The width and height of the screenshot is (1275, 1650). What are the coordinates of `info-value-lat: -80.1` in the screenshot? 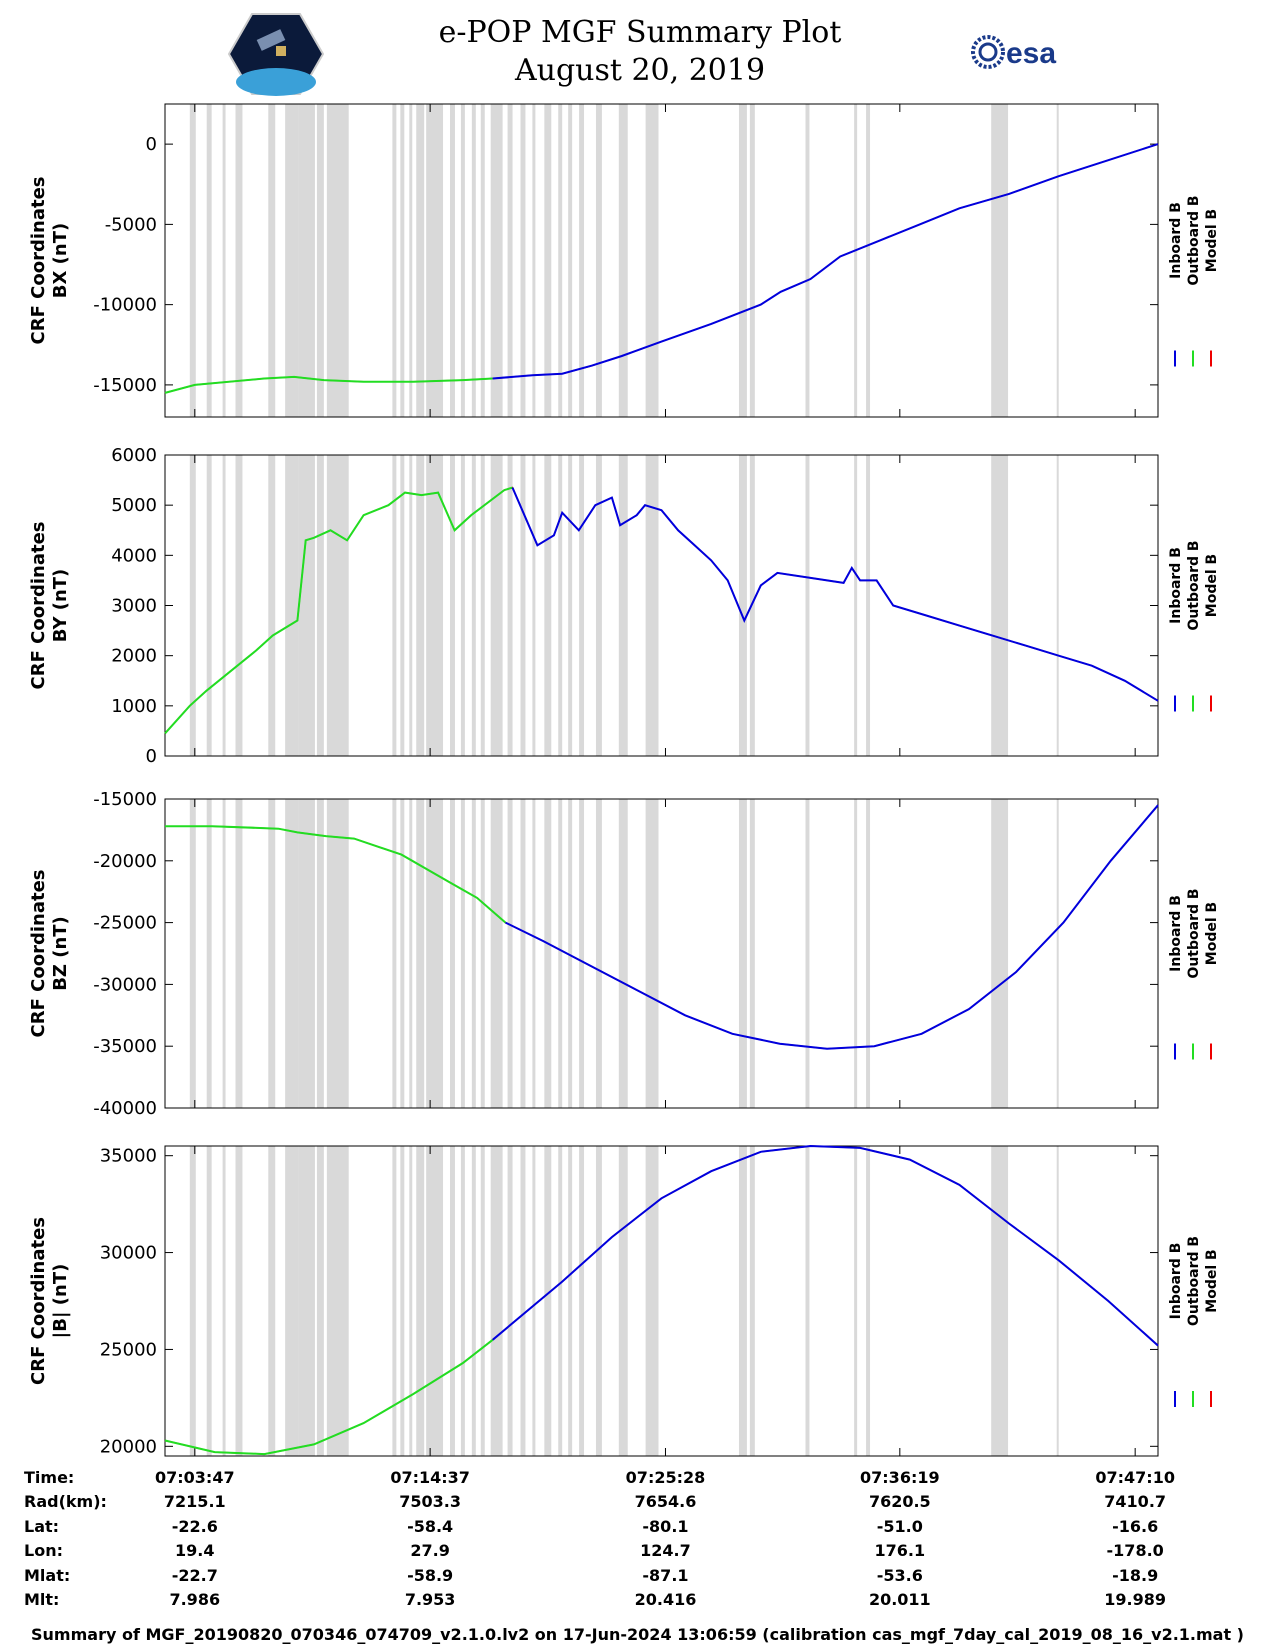 It's located at (665, 1526).